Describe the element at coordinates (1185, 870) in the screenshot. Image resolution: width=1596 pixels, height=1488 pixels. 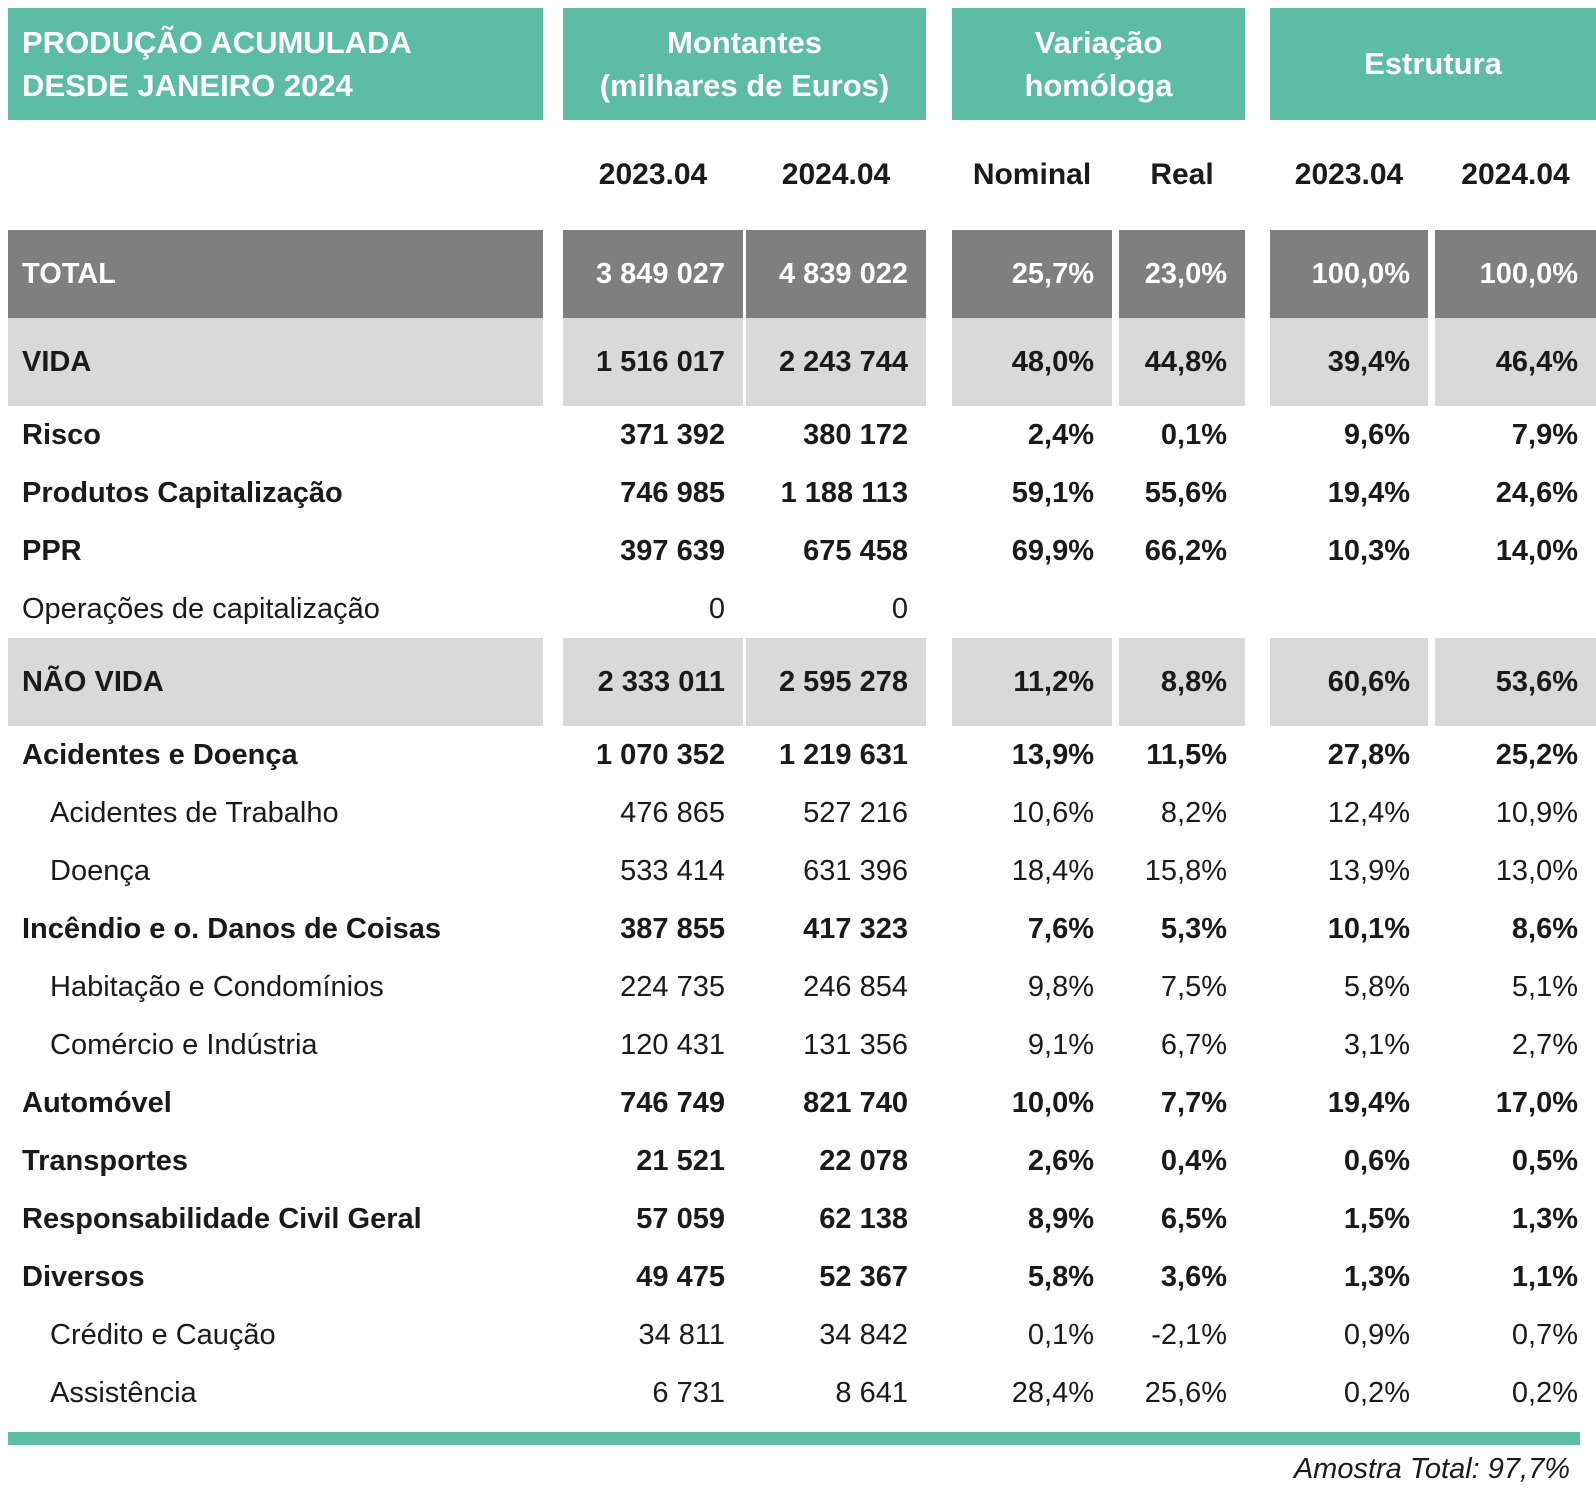
I see `cell-variacao-real: 15,8%` at that location.